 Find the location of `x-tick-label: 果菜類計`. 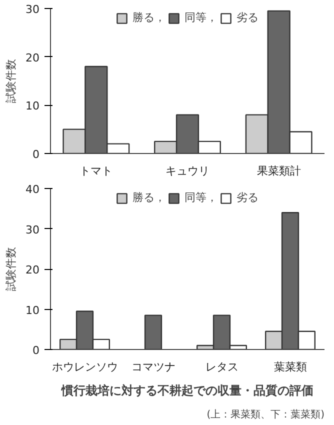

x-tick-label: 果菜類計 is located at coordinates (278, 171).